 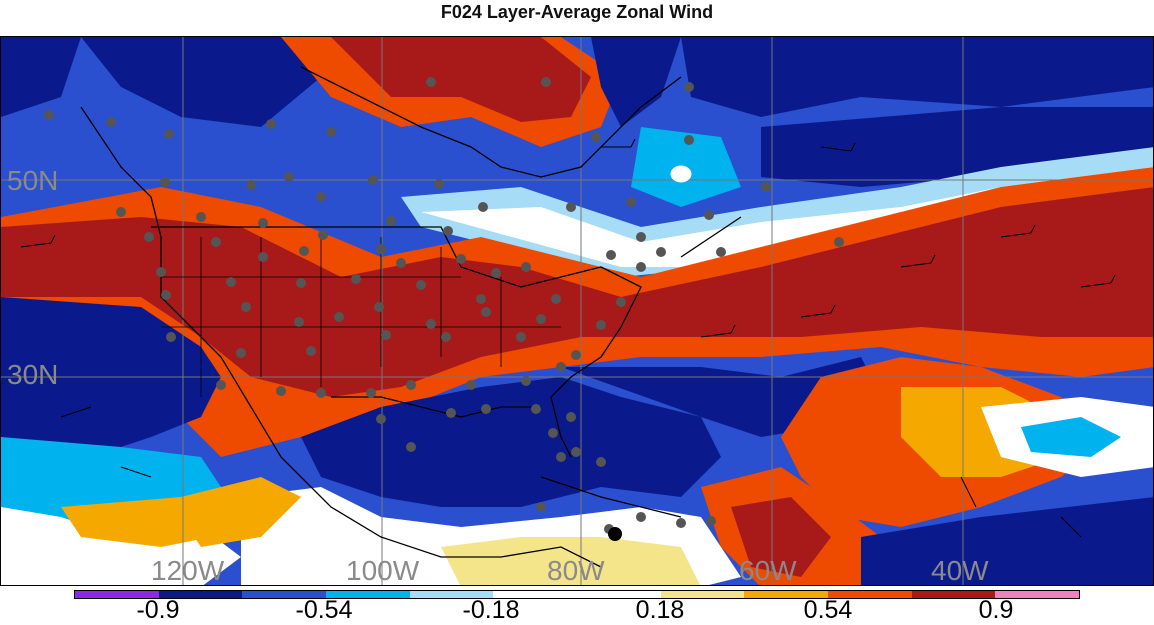 What do you see at coordinates (324, 610) in the screenshot?
I see `colorbar-label: -0.54` at bounding box center [324, 610].